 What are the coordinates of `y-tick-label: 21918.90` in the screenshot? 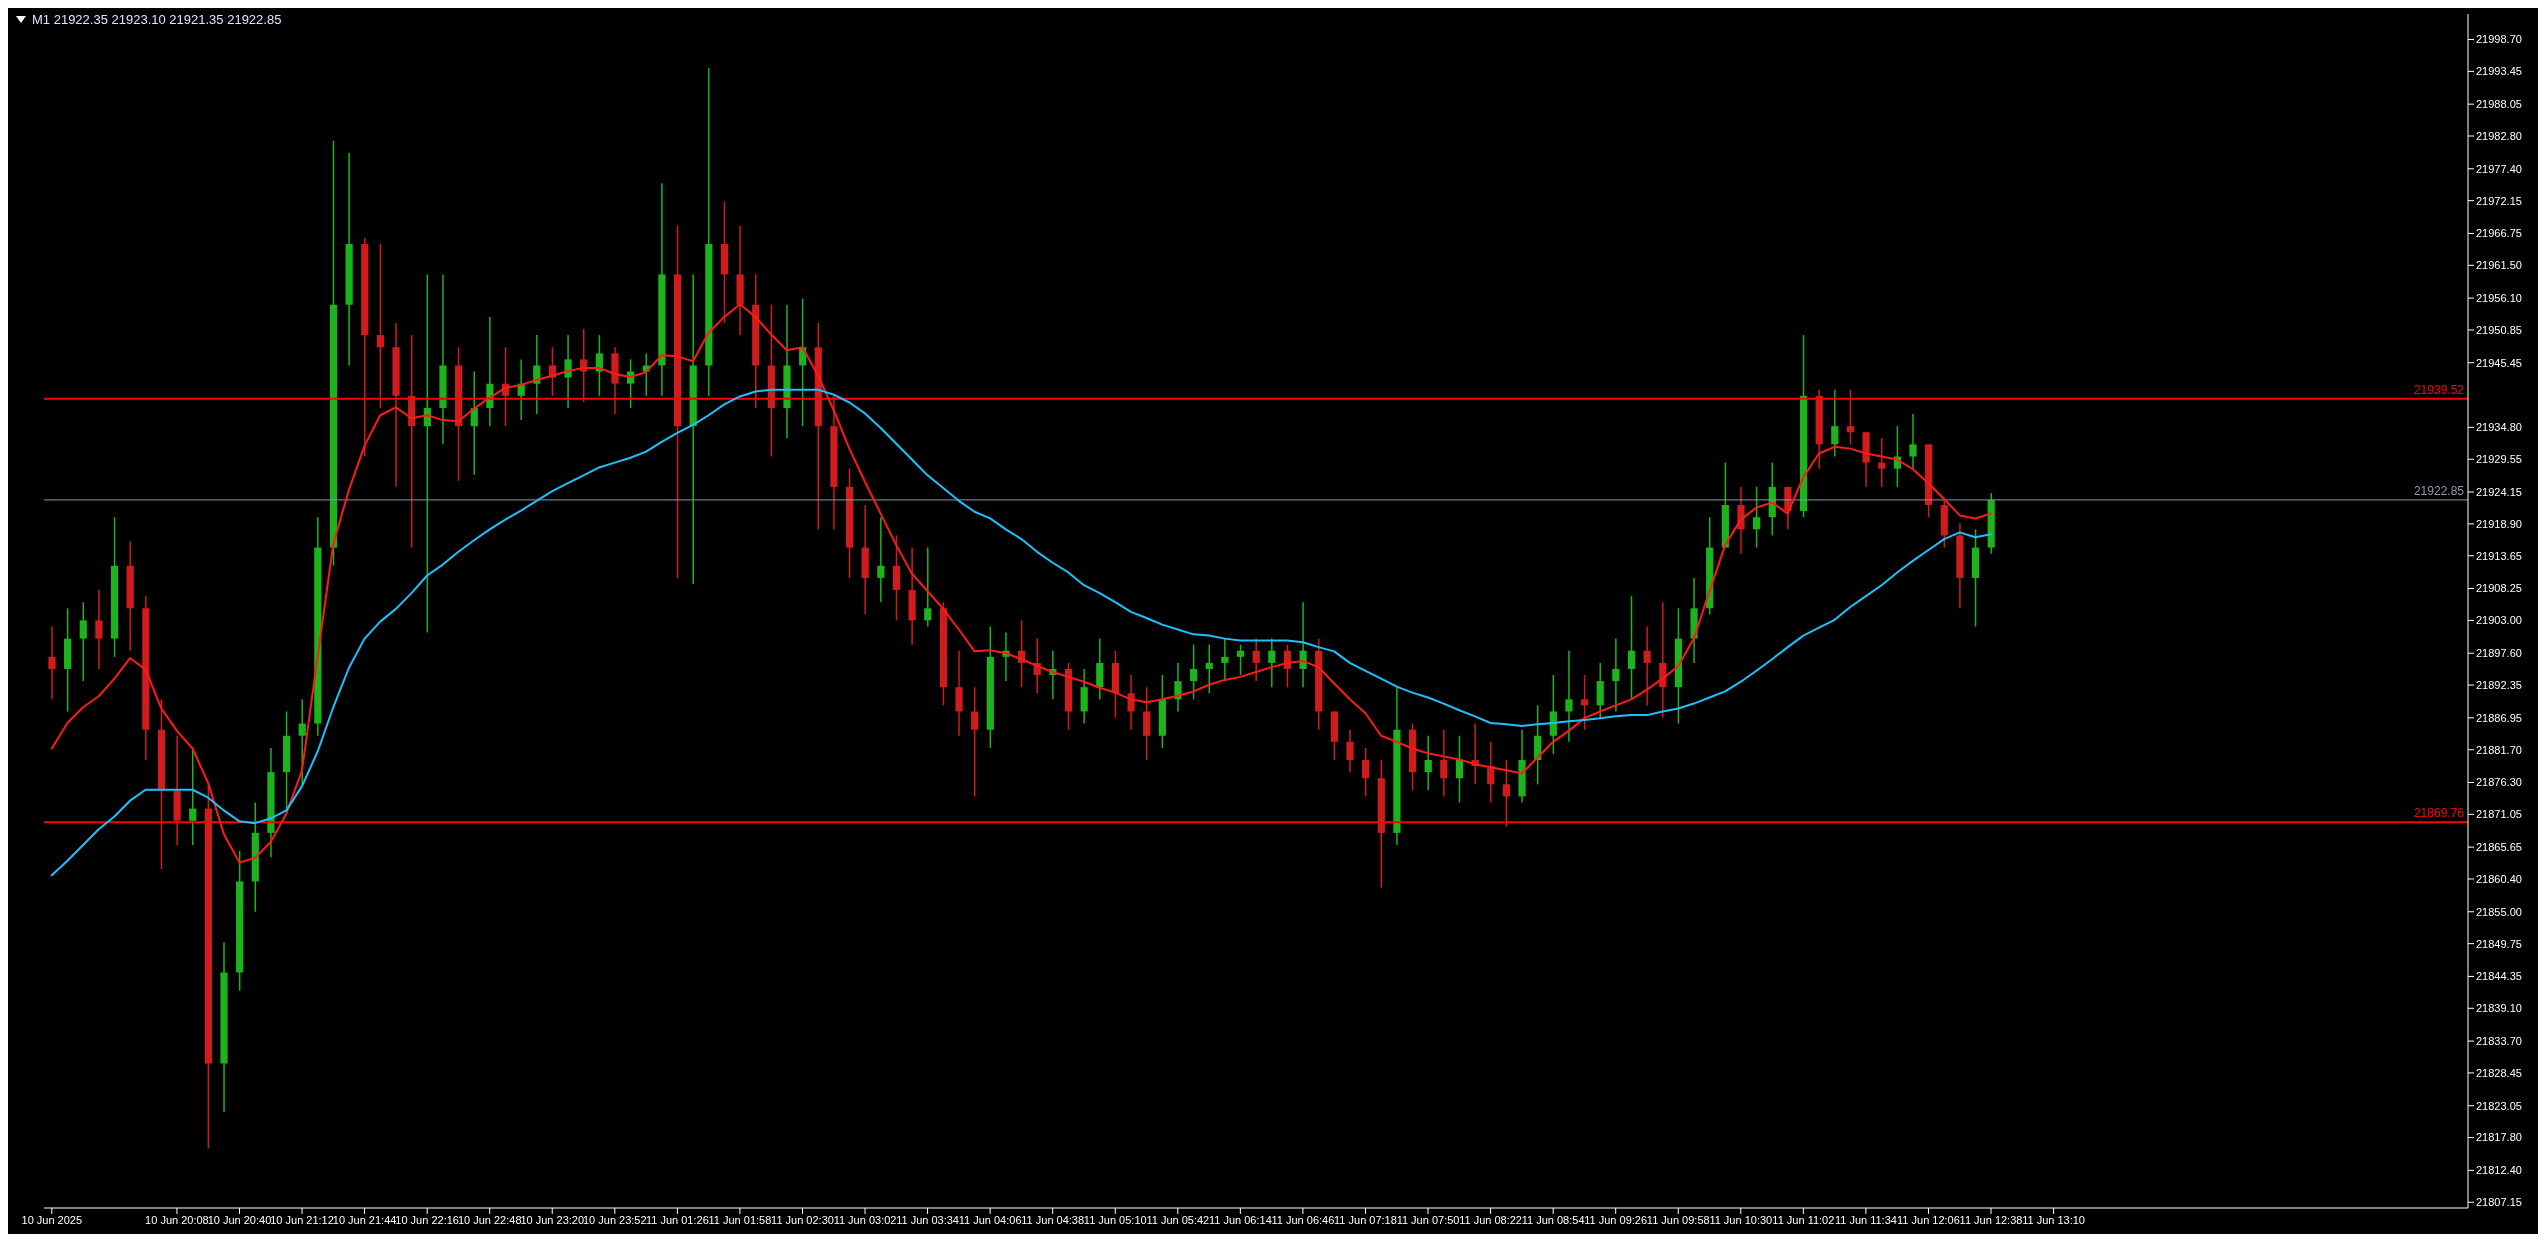 It's located at (2499, 523).